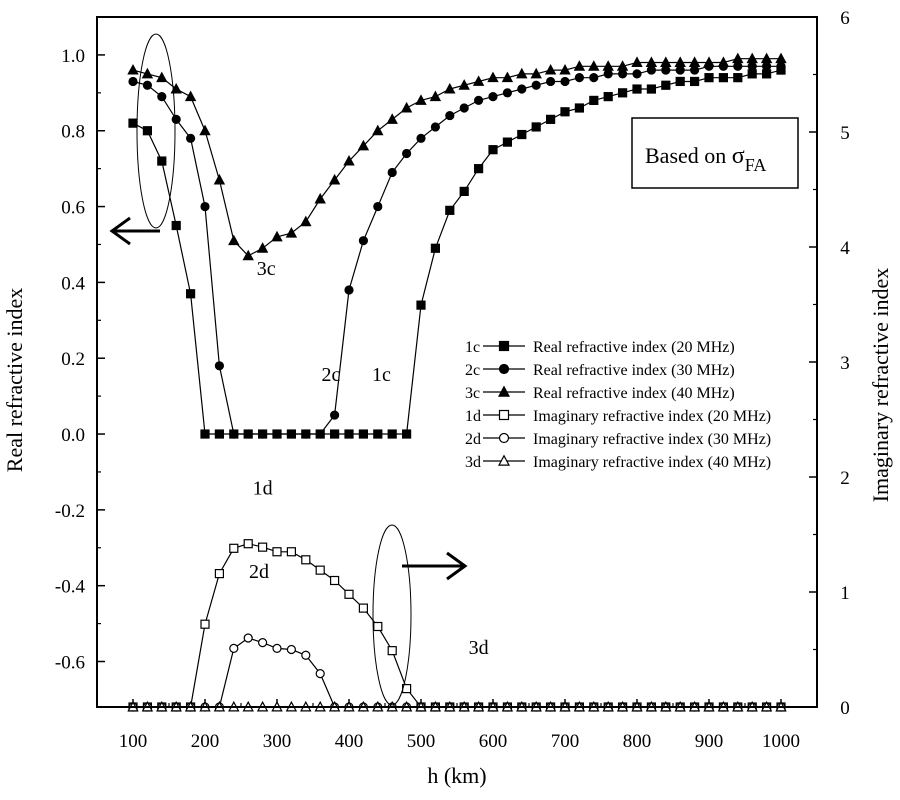 The width and height of the screenshot is (900, 800). Describe the element at coordinates (845, 18) in the screenshot. I see `y2-tick-label: 6` at that location.